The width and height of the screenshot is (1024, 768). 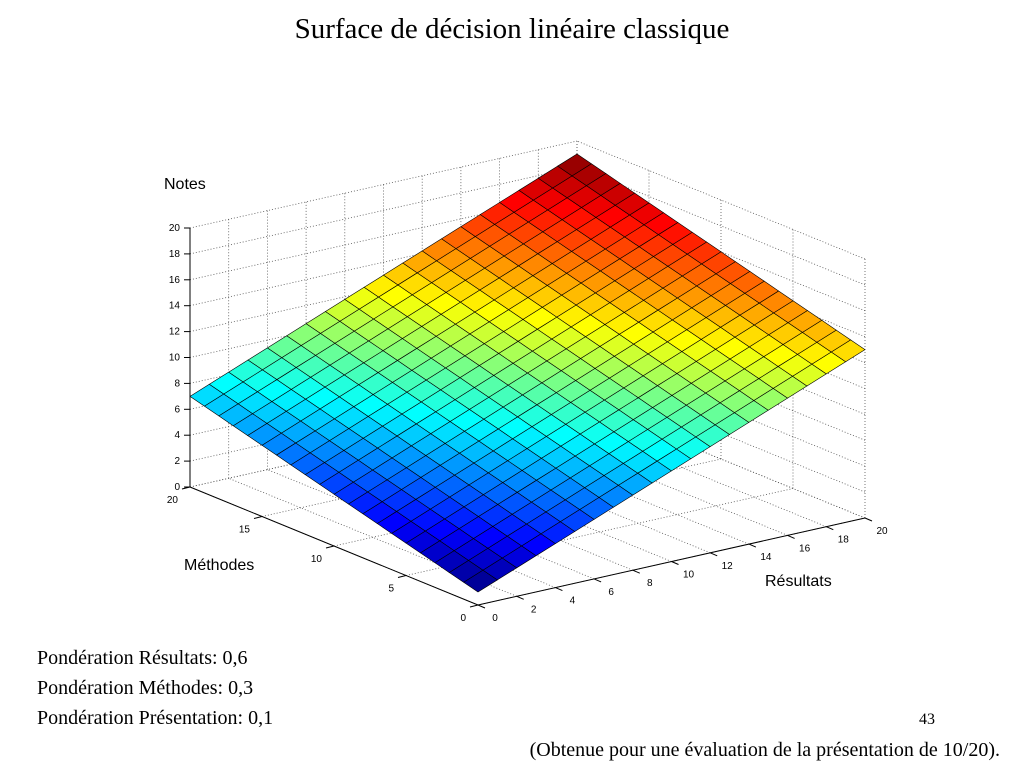 I want to click on z-tick-label: 12, so click(x=175, y=332).